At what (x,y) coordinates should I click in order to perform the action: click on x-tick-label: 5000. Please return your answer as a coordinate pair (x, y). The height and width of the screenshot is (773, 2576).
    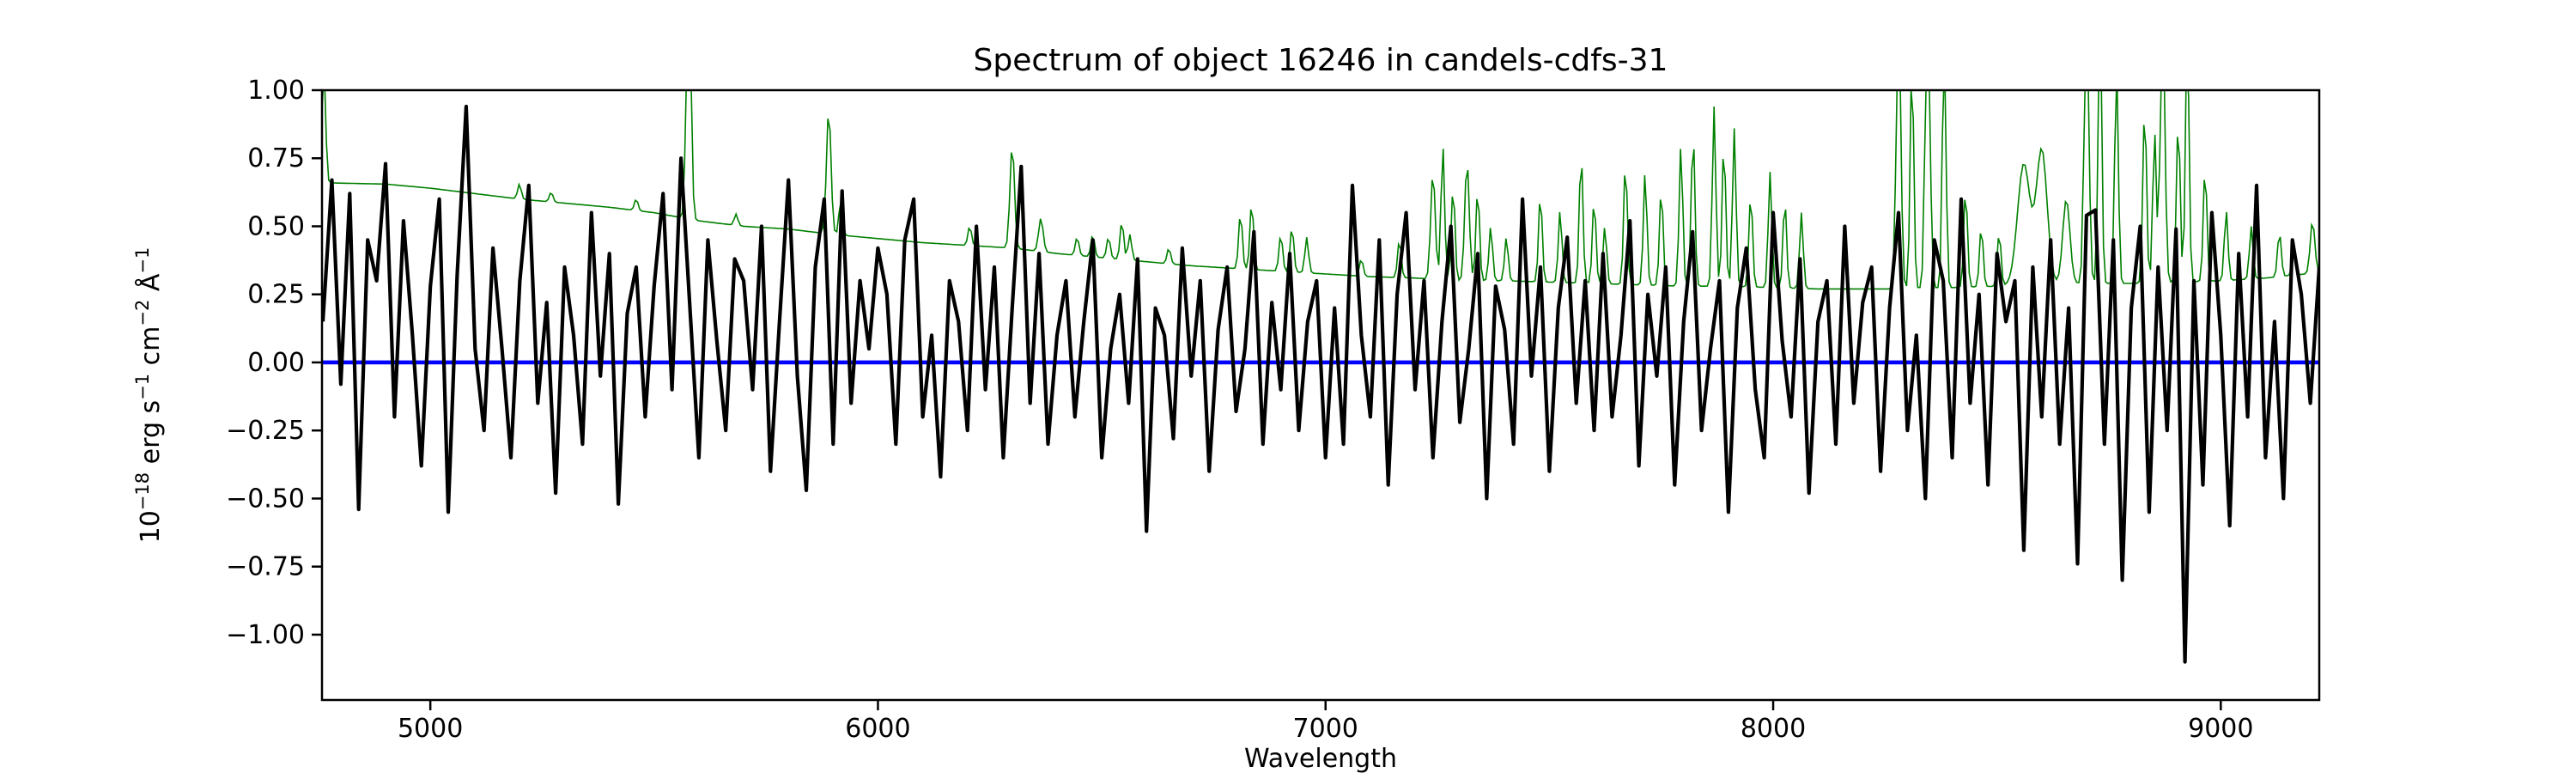
    Looking at the image, I should click on (431, 729).